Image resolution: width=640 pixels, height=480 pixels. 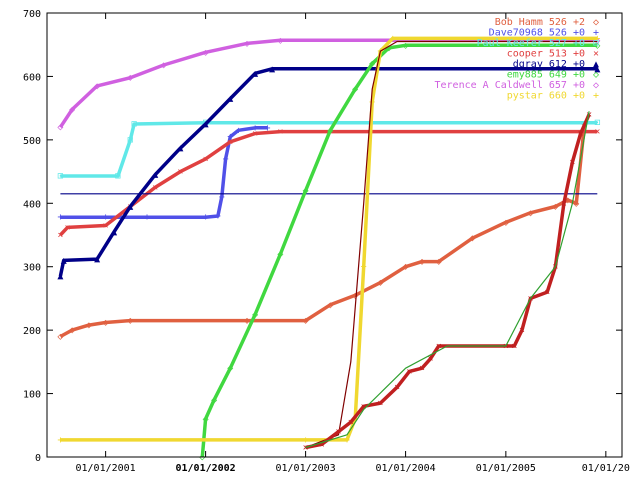 What do you see at coordinates (206, 52) in the screenshot?
I see `series-7-point-5: ◇` at bounding box center [206, 52].